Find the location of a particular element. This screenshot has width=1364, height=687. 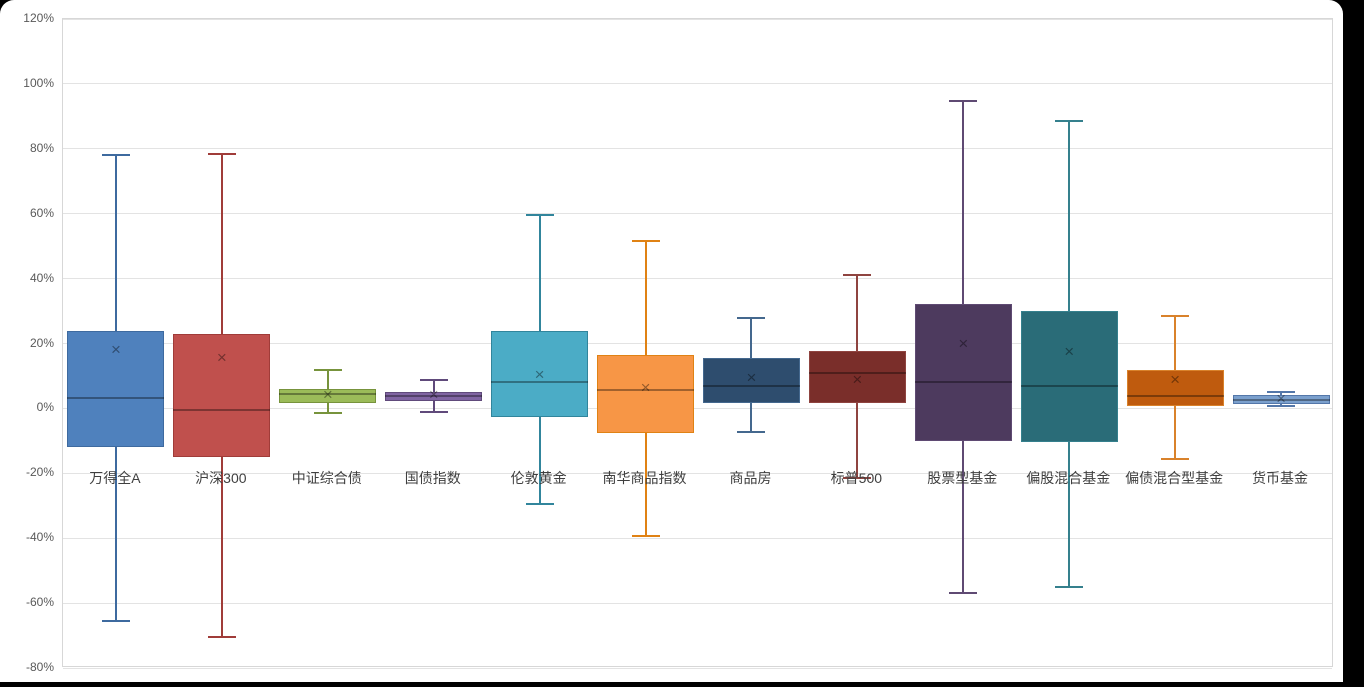

category-label: 货币基金 is located at coordinates (1280, 478).